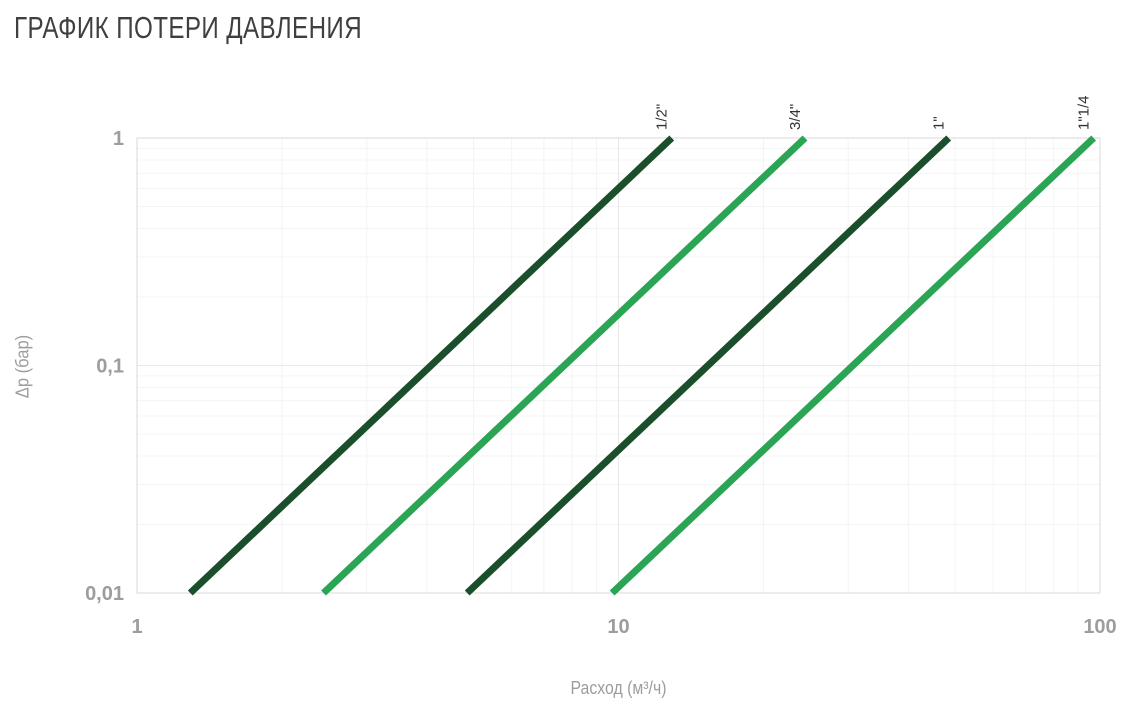  What do you see at coordinates (618, 627) in the screenshot?
I see `x-tick-label-1: 10` at bounding box center [618, 627].